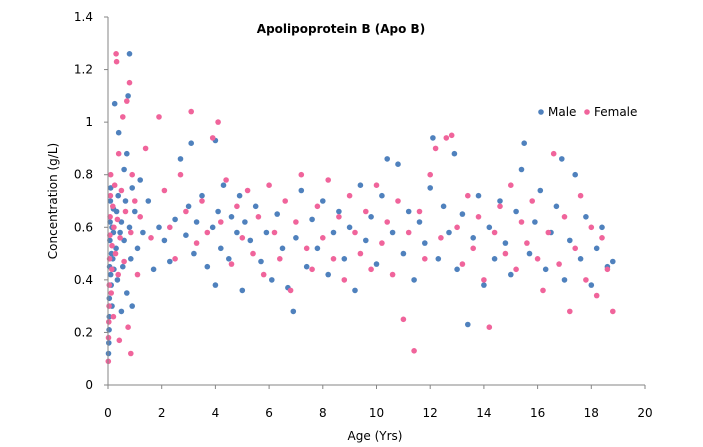  Describe the element at coordinates (89, 385) in the screenshot. I see `y-tick-label: 0` at that location.